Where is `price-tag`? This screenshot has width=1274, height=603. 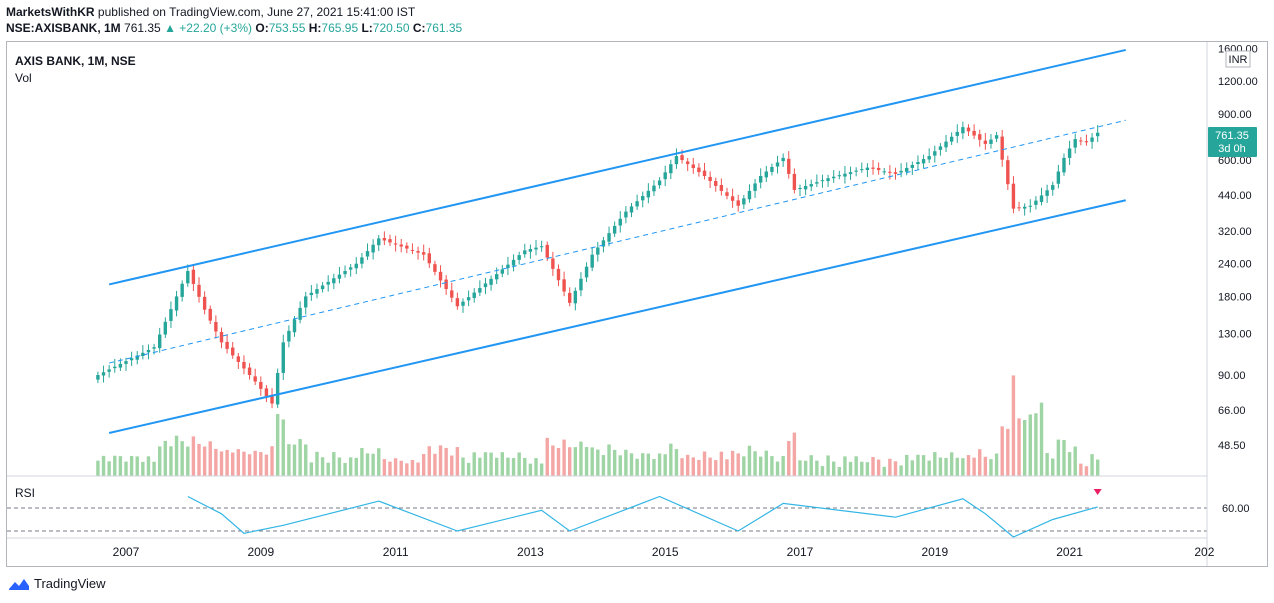 price-tag is located at coordinates (1232, 142).